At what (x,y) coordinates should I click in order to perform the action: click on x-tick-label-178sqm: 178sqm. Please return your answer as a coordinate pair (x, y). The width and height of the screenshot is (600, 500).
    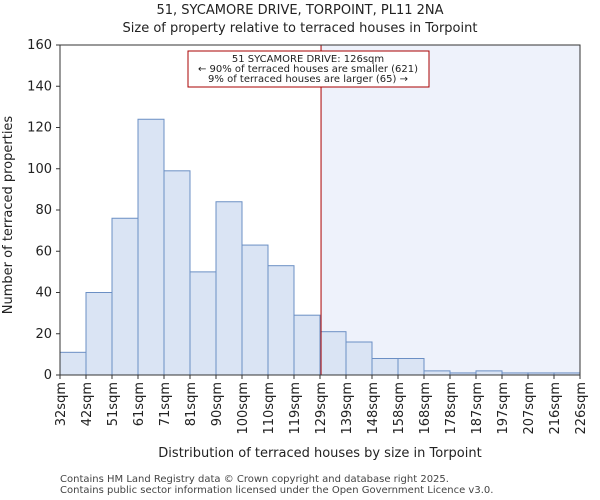
    Looking at the image, I should click on (451, 408).